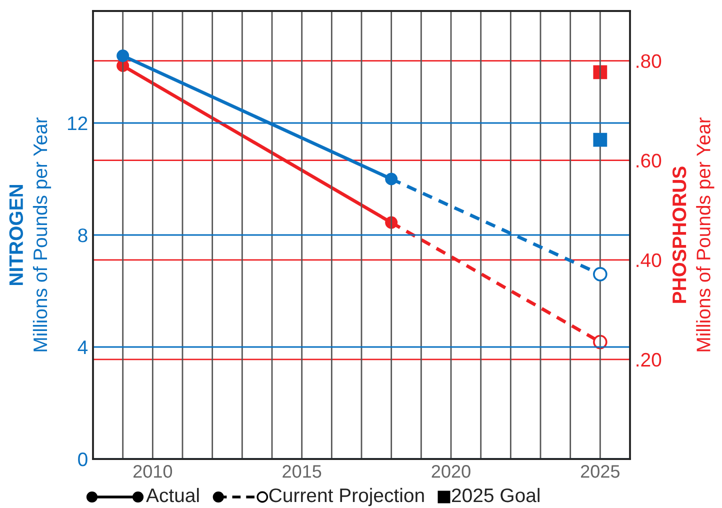 The height and width of the screenshot is (508, 722). What do you see at coordinates (346, 497) in the screenshot?
I see `text: Current Projection` at bounding box center [346, 497].